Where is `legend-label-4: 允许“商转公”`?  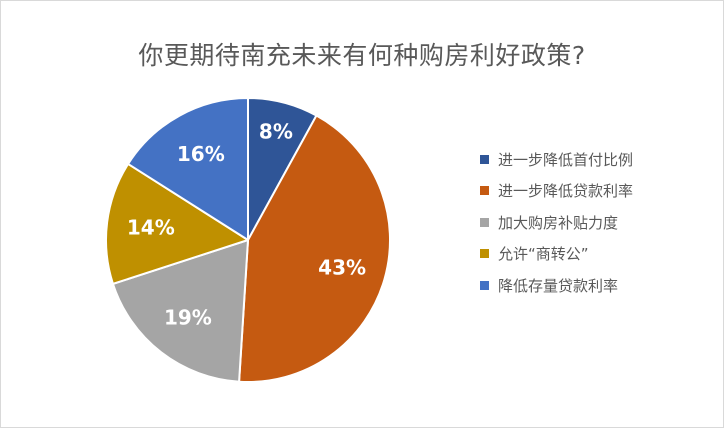
legend-label-4: 允许“商转公” is located at coordinates (543, 254).